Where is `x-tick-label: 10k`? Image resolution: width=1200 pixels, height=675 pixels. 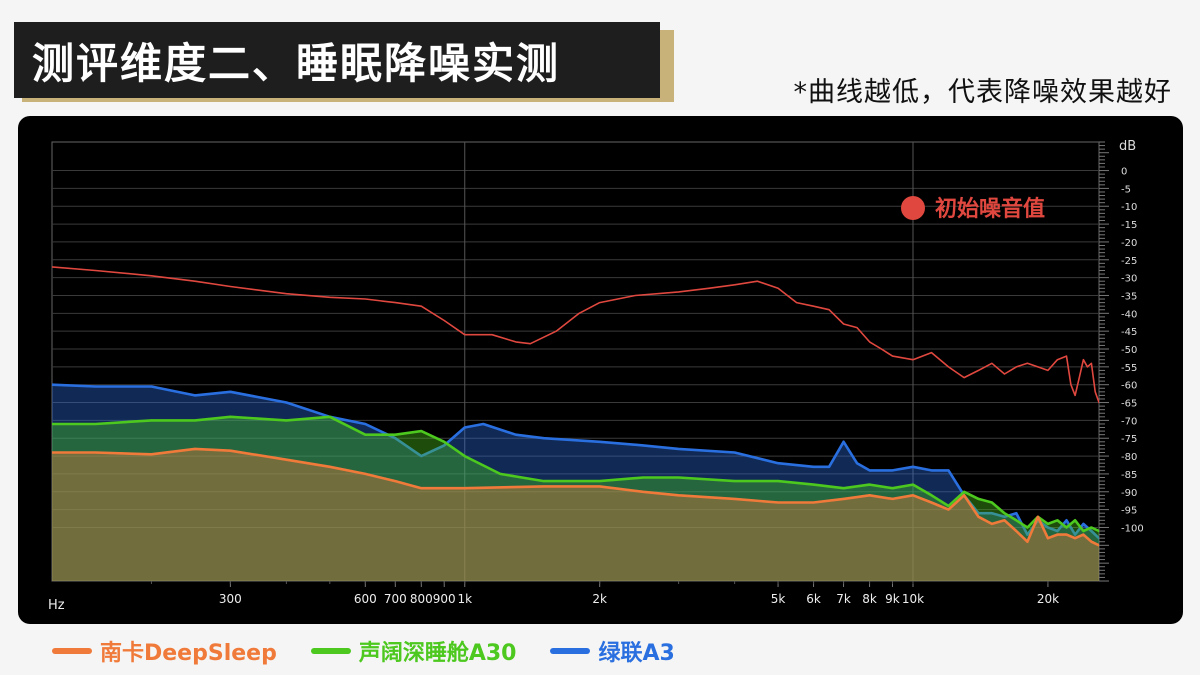 x-tick-label: 10k is located at coordinates (913, 599).